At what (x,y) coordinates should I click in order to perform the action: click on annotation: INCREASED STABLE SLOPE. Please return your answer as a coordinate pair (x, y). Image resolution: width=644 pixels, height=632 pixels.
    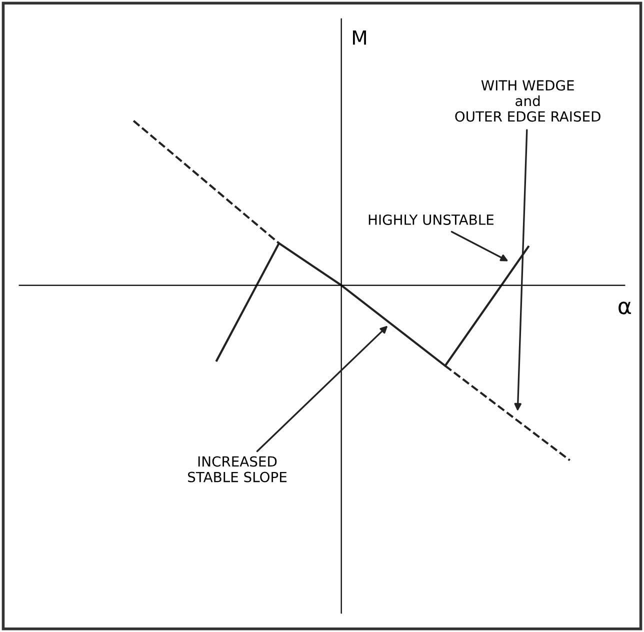
    Looking at the image, I should click on (237, 469).